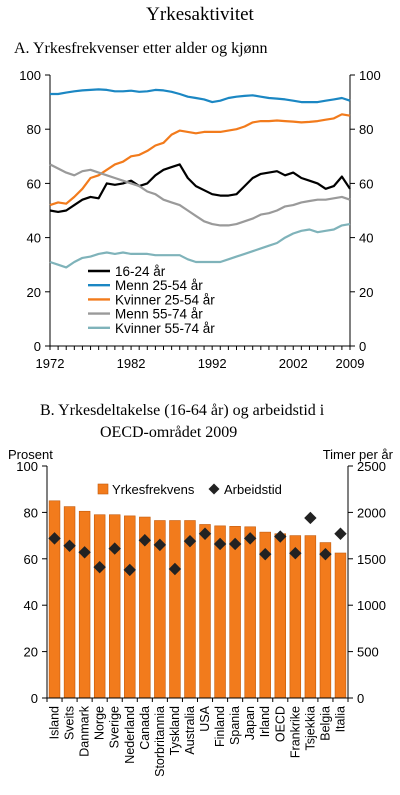  What do you see at coordinates (34, 698) in the screenshot?
I see `chart-b-y-tick-label: 0` at bounding box center [34, 698].